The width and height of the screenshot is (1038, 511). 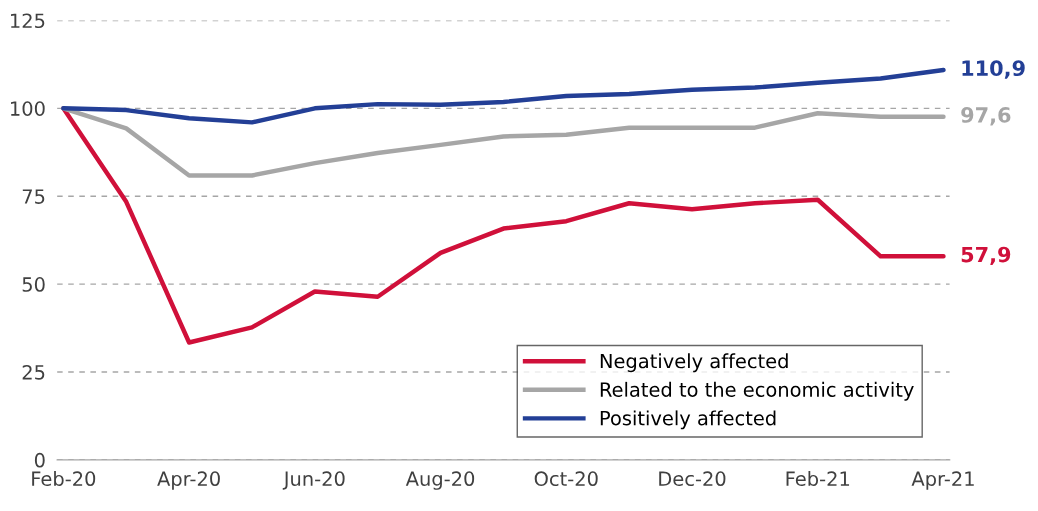 I want to click on y-tick-label: 0, so click(x=39, y=460).